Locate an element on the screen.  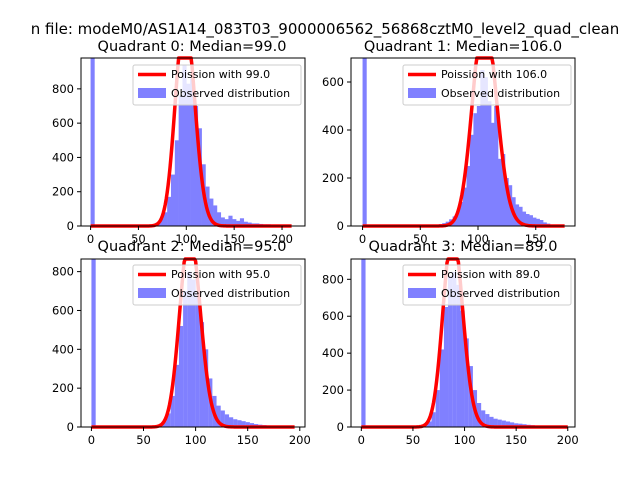
x-tick-label: 100 is located at coordinates (478, 239).